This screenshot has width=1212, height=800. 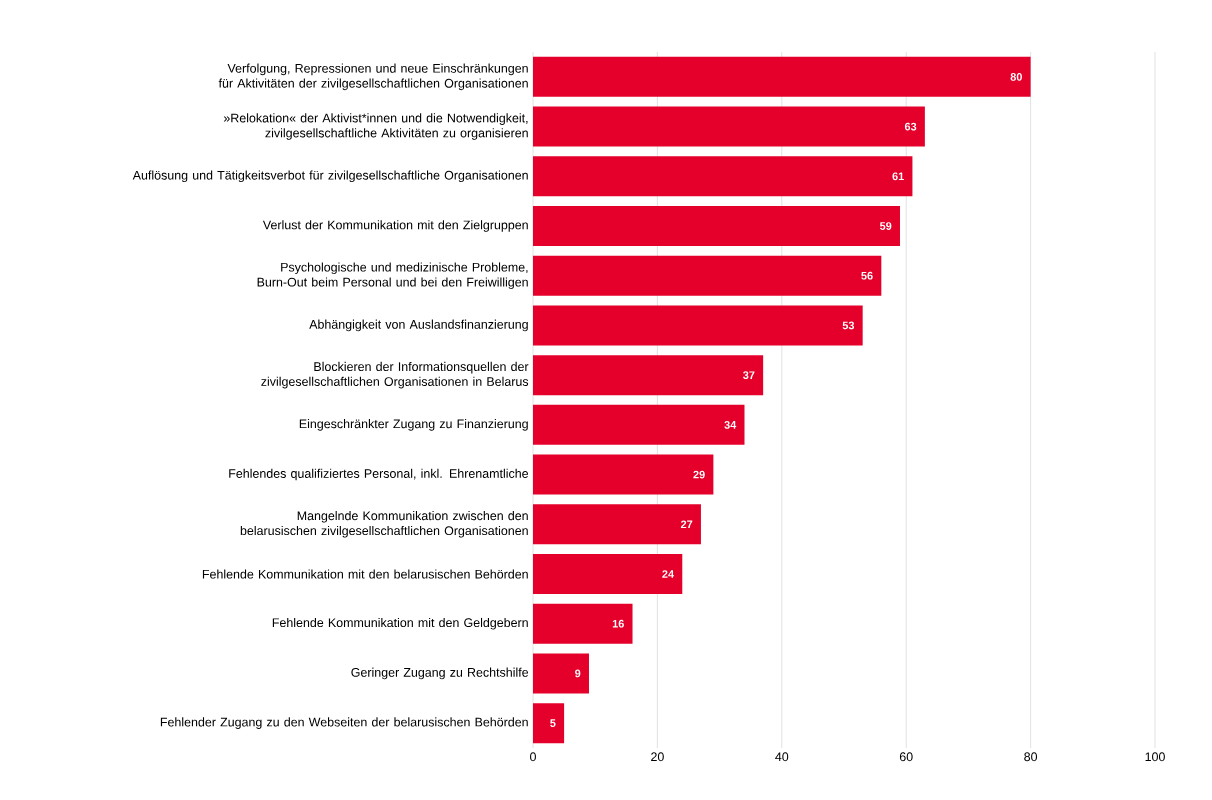 I want to click on y-tick-label: Fehlende Kommunikation mit den belarusischen Behörden, so click(x=365, y=574).